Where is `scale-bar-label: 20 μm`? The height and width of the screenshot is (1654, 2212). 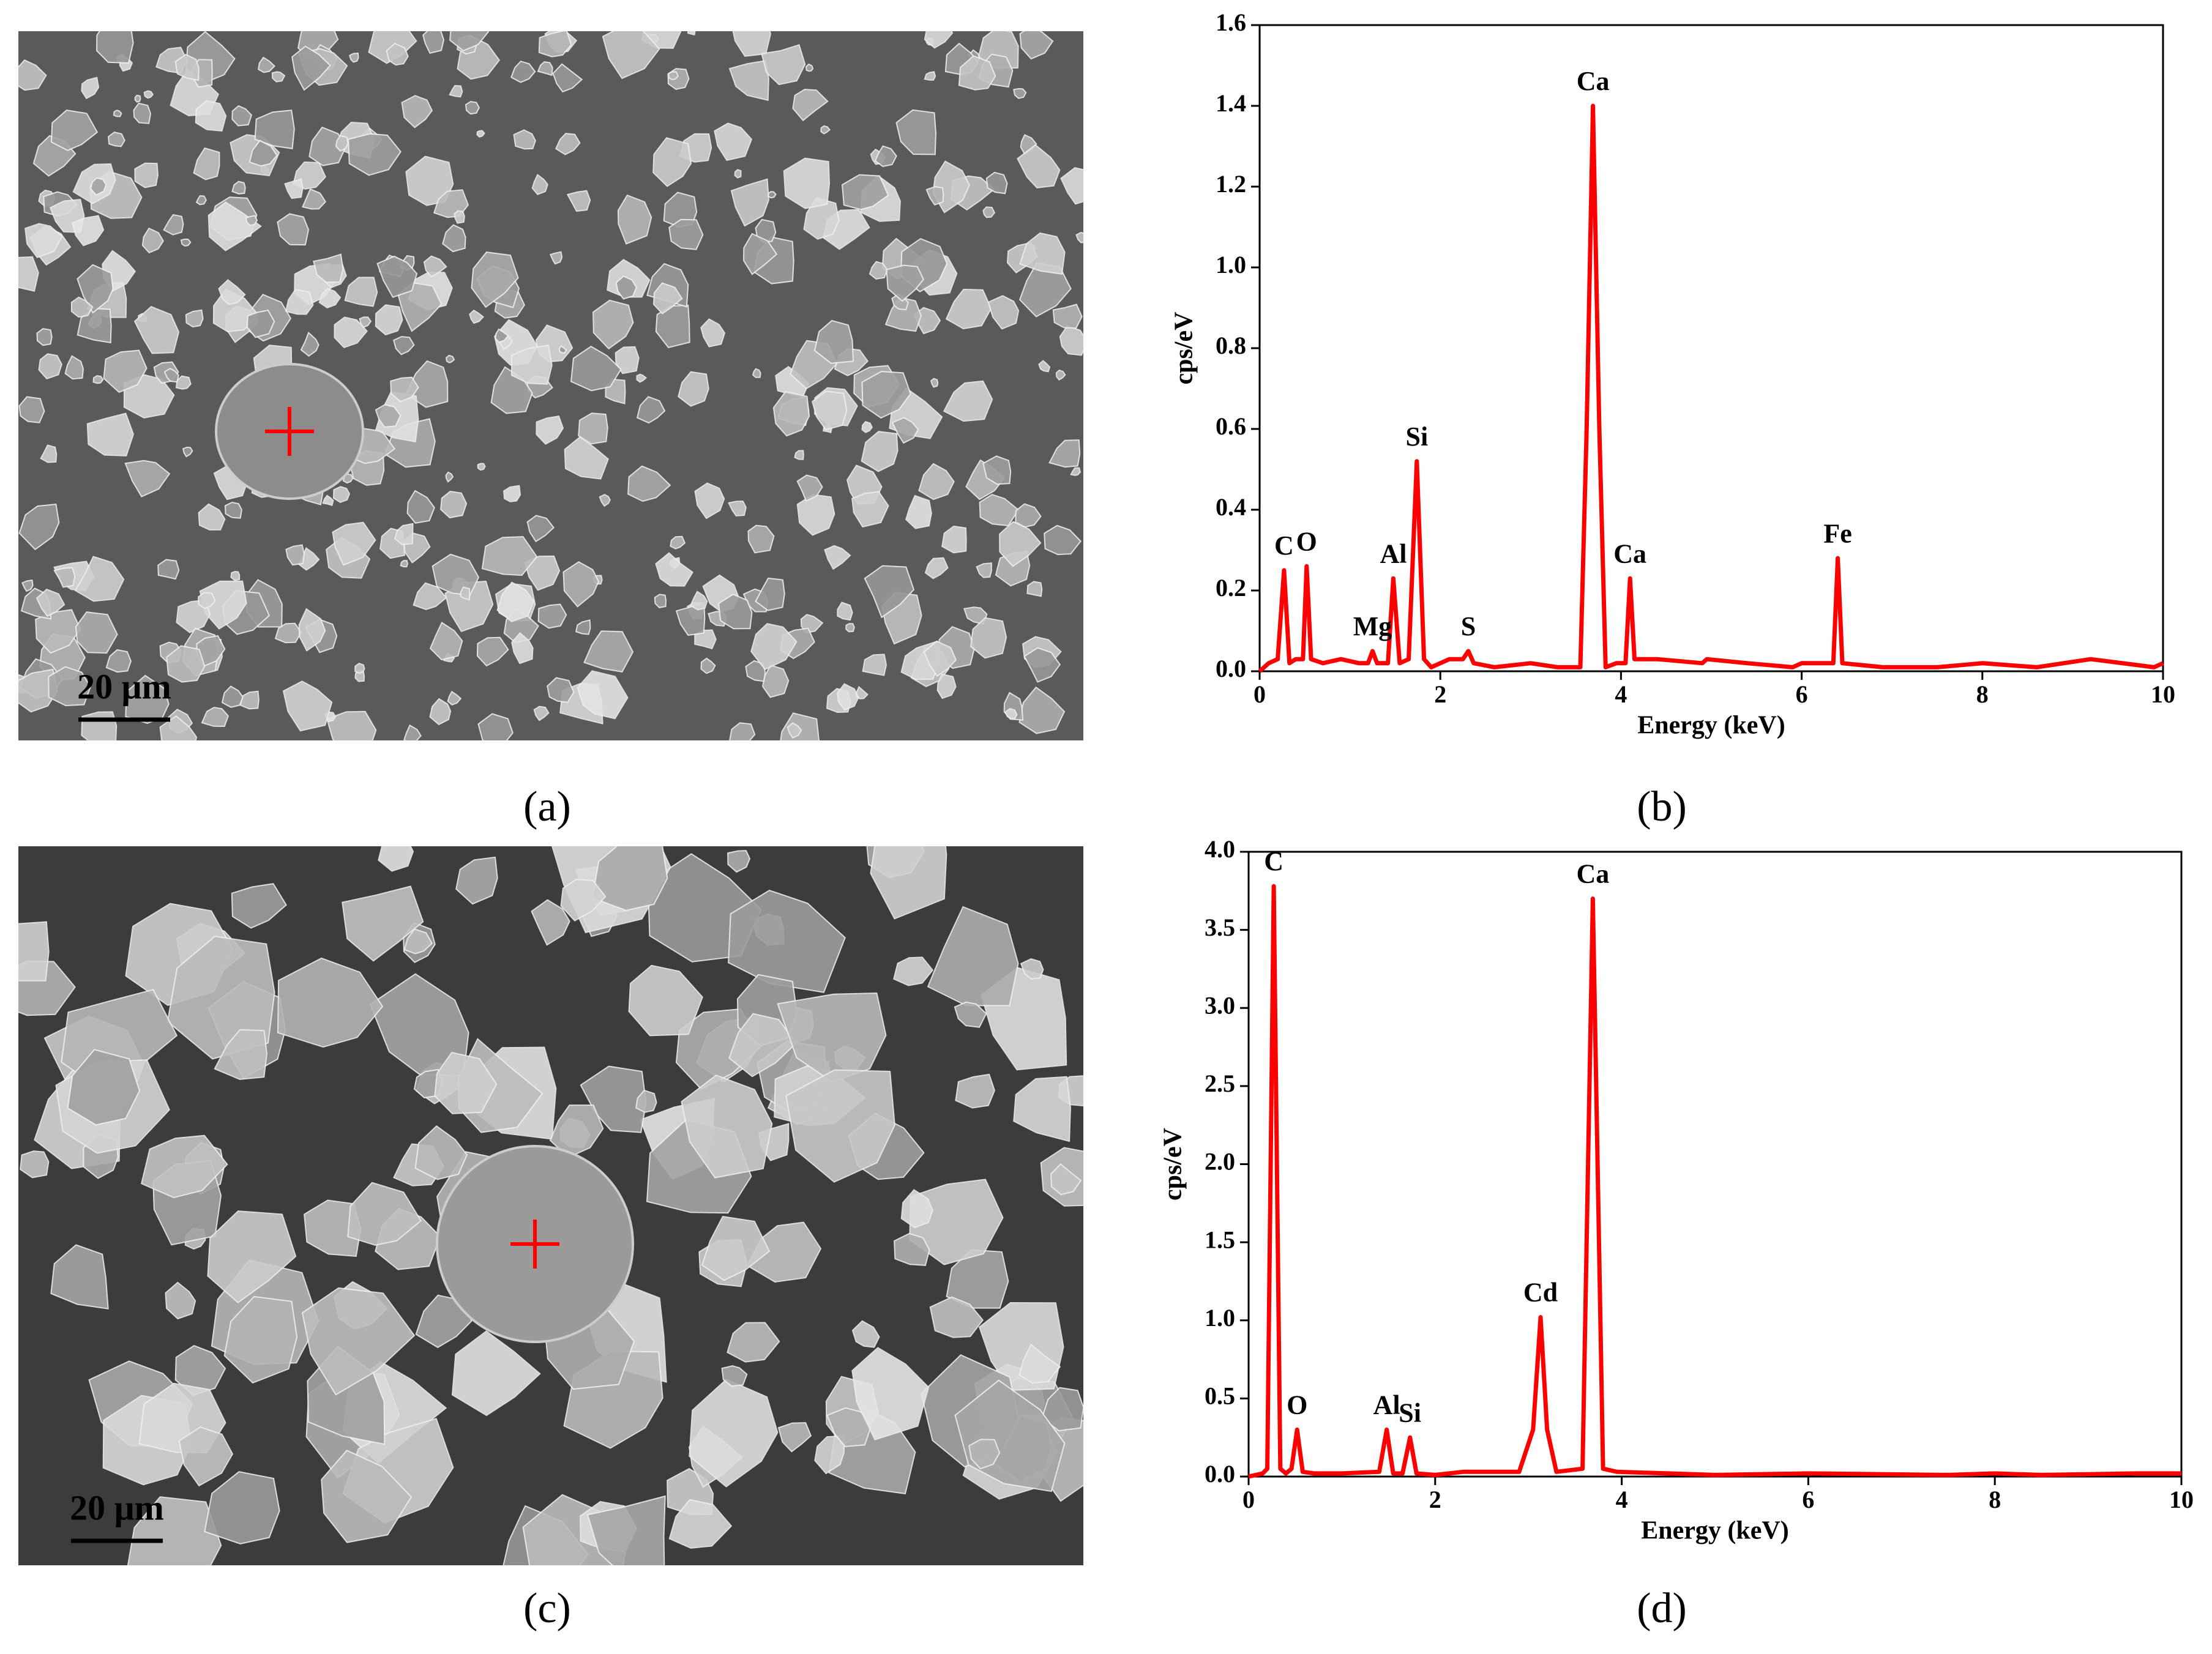 scale-bar-label: 20 μm is located at coordinates (124, 686).